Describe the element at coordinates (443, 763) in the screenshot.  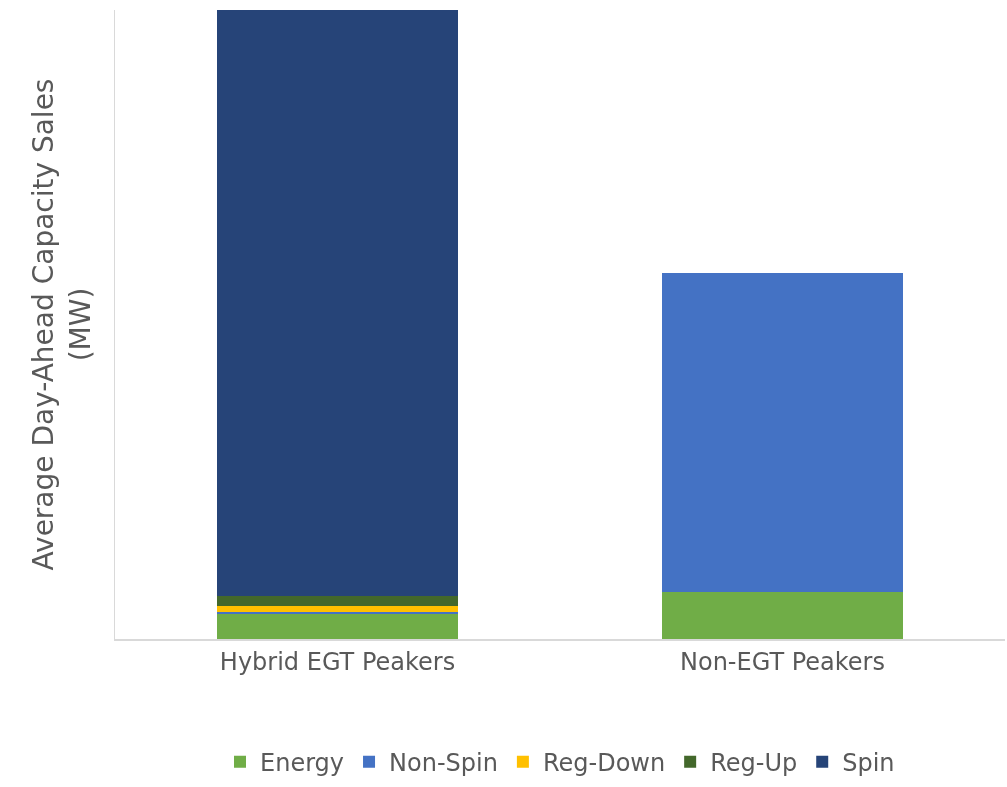
I see `legend-label: Non-Spin` at that location.